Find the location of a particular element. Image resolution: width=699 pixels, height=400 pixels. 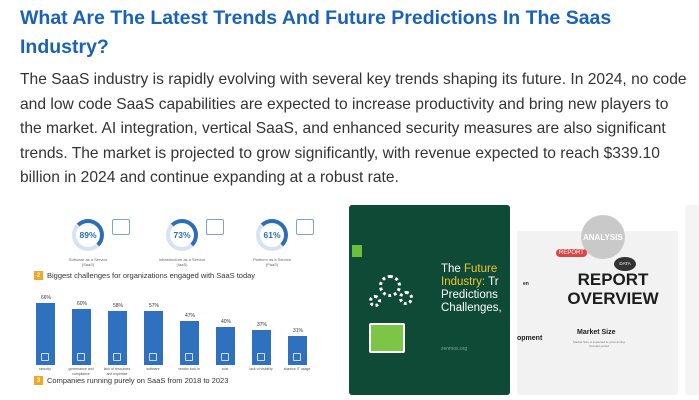

bar-value-label: 37% is located at coordinates (261, 325).